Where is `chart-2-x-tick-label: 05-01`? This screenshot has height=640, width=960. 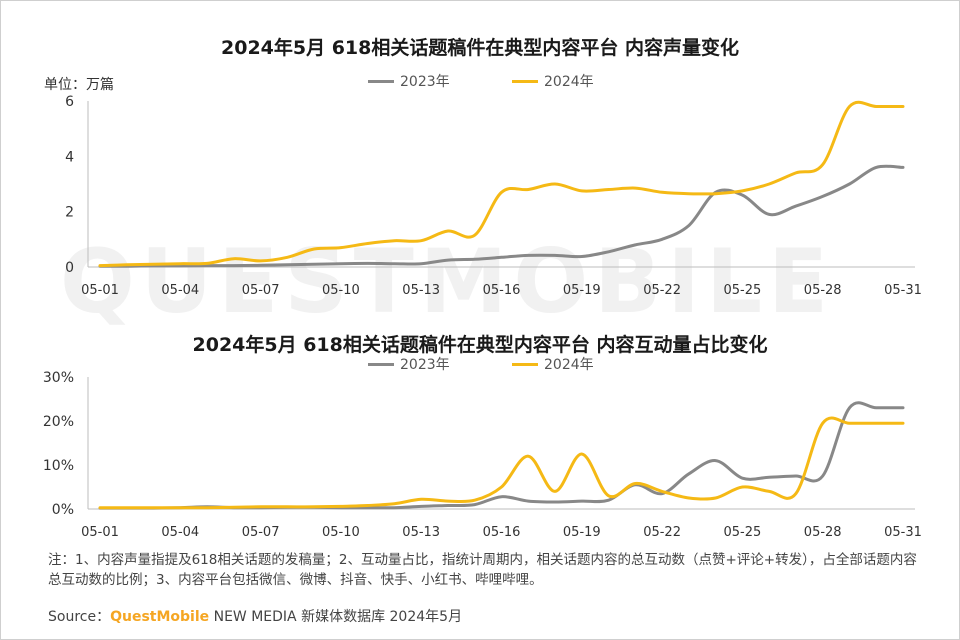
chart-2-x-tick-label: 05-01 is located at coordinates (100, 532).